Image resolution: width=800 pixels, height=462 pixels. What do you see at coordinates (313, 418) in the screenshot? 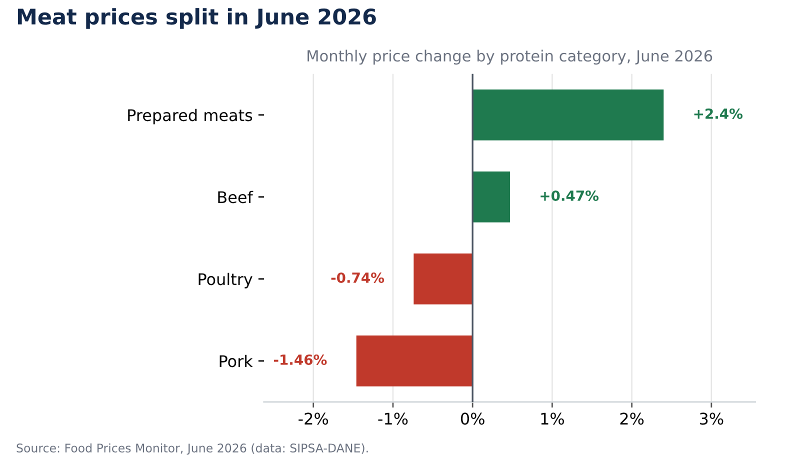
I see `x-tick-label: -2%` at bounding box center [313, 418].